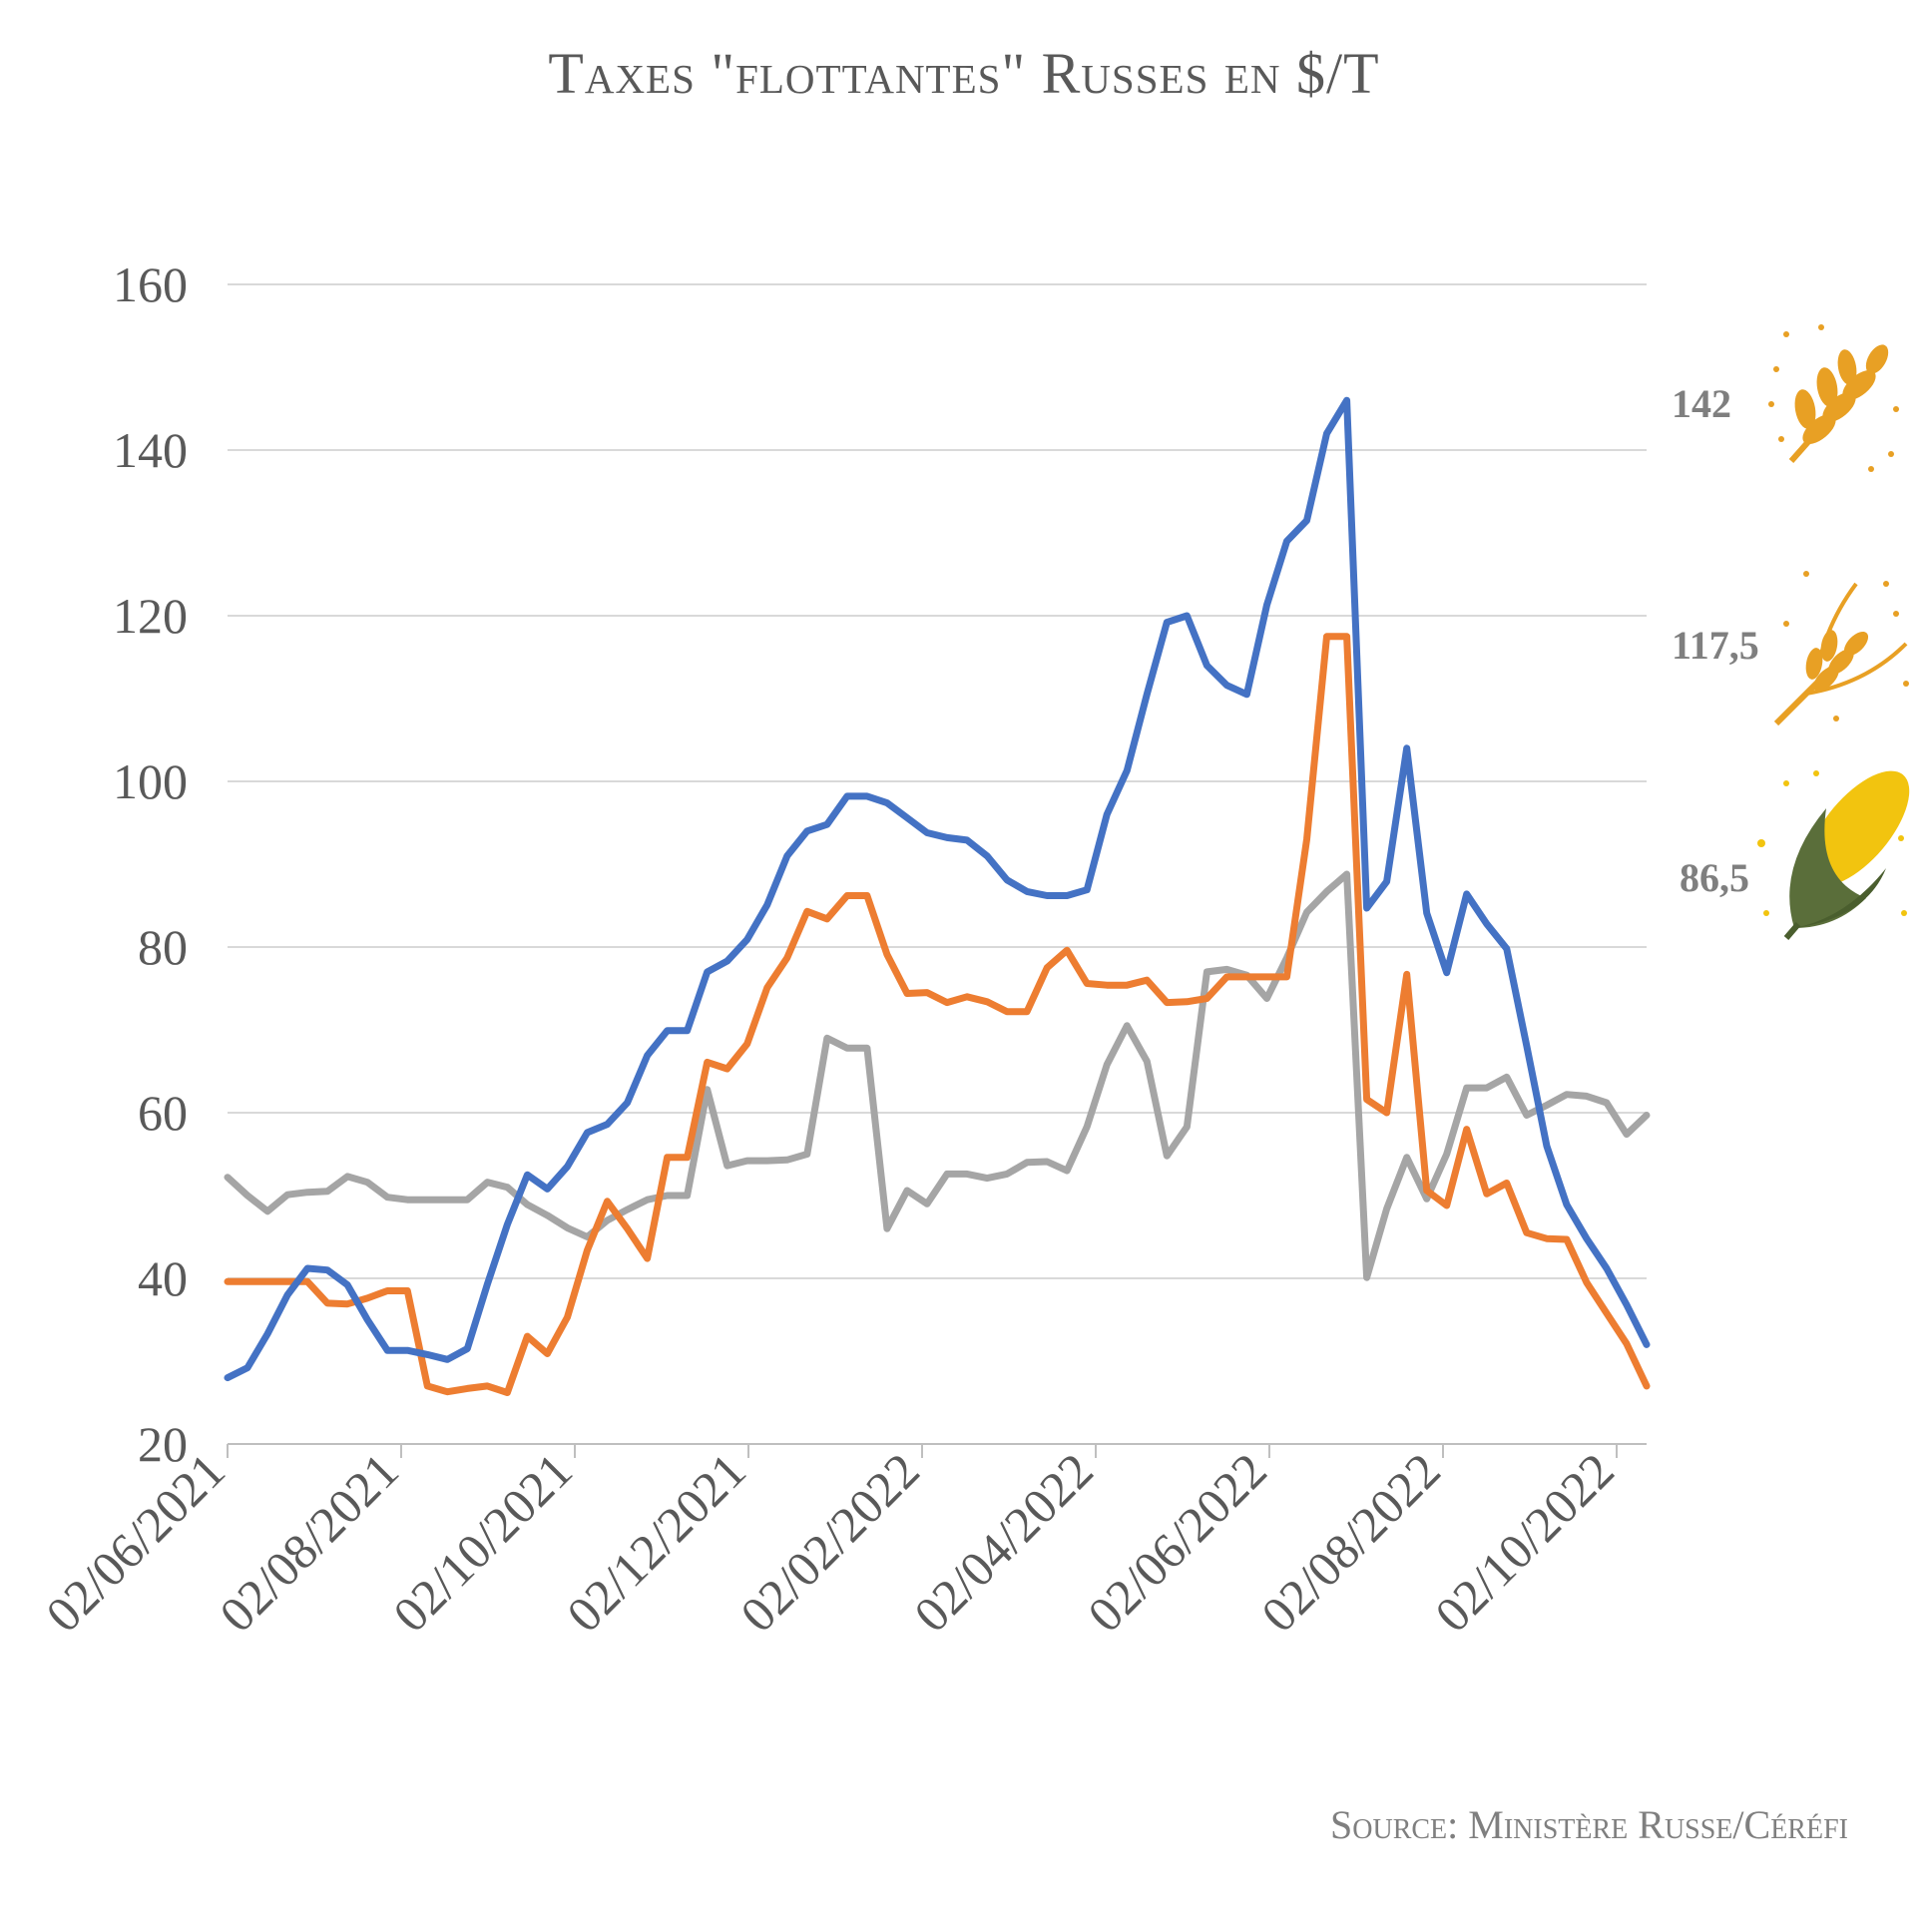  What do you see at coordinates (1003, 1542) in the screenshot?
I see `x-tick-label: 02/04/2022` at bounding box center [1003, 1542].